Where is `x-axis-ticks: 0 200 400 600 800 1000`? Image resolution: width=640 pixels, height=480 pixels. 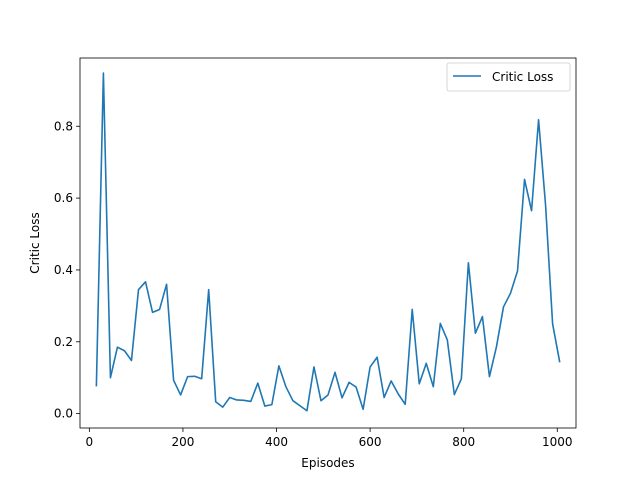
x-axis-ticks: 0 200 400 600 800 1000 is located at coordinates (329, 438).